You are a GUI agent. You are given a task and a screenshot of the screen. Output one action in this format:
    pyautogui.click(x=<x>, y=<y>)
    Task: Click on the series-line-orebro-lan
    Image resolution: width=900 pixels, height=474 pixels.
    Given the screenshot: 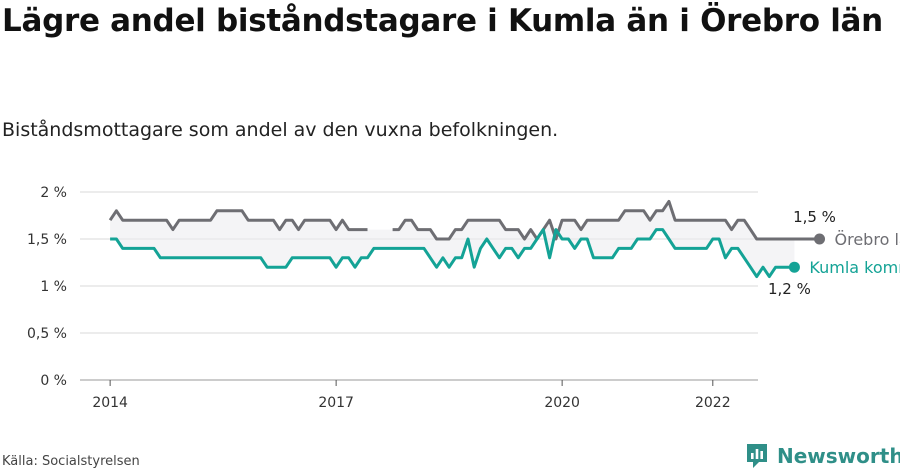 What is the action you would take?
    pyautogui.click(x=464, y=220)
    